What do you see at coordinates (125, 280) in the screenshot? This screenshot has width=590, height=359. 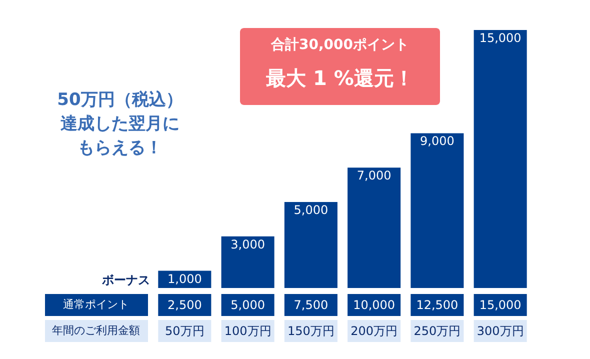 I see `series-label: ボーナス` at bounding box center [125, 280].